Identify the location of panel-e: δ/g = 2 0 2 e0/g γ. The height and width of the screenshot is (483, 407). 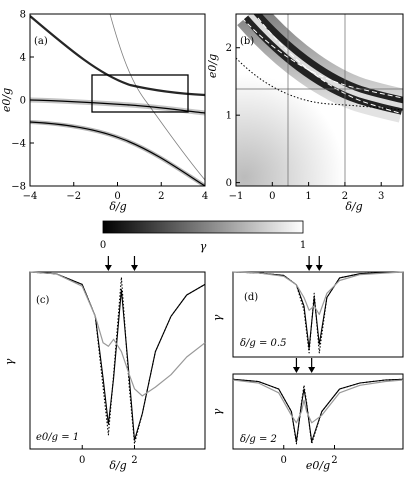
(307, 415).